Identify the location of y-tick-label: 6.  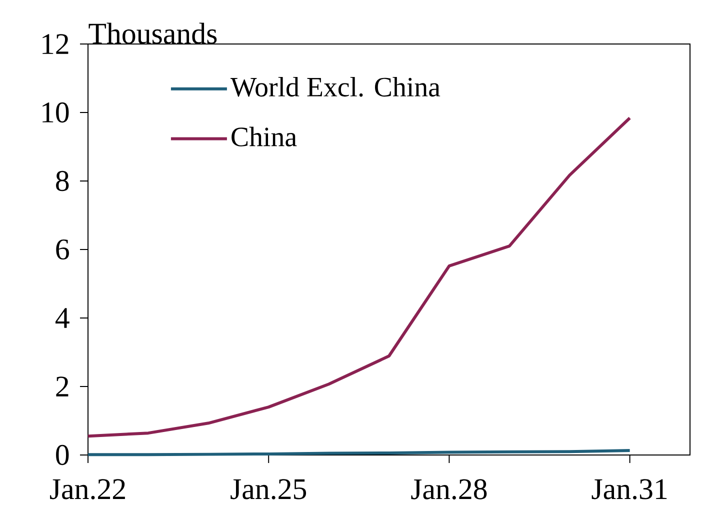
(62, 249).